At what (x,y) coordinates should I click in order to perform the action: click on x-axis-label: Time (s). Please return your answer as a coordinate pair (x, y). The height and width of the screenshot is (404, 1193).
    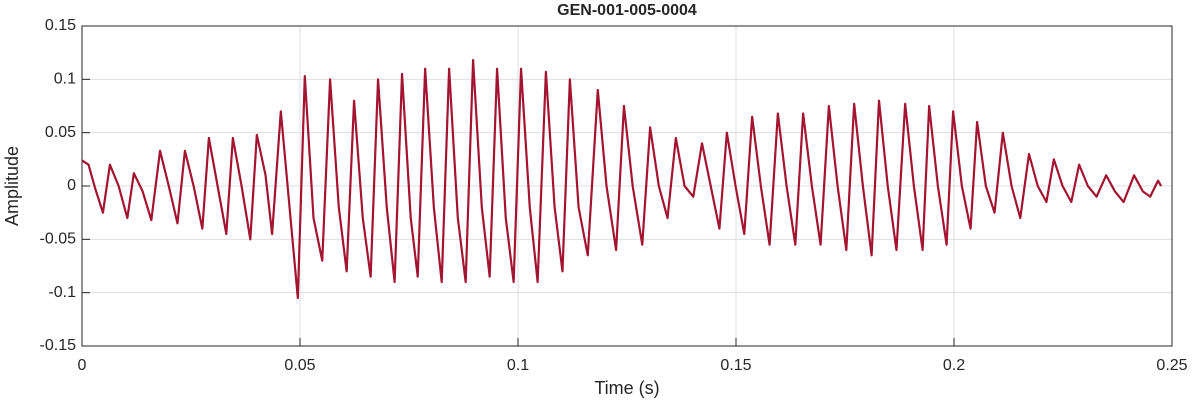
    Looking at the image, I should click on (626, 388).